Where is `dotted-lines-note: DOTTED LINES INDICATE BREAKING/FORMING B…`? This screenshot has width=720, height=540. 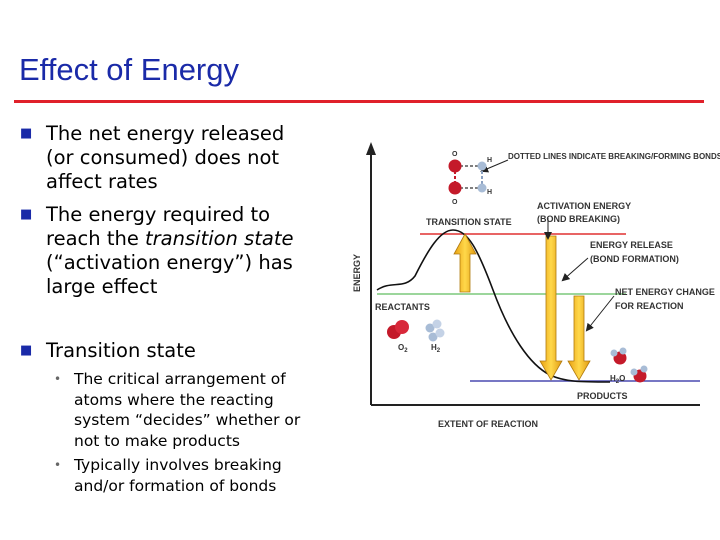
dotted-lines-note: DOTTED LINES INDICATE BREAKING/FORMING B… is located at coordinates (614, 156).